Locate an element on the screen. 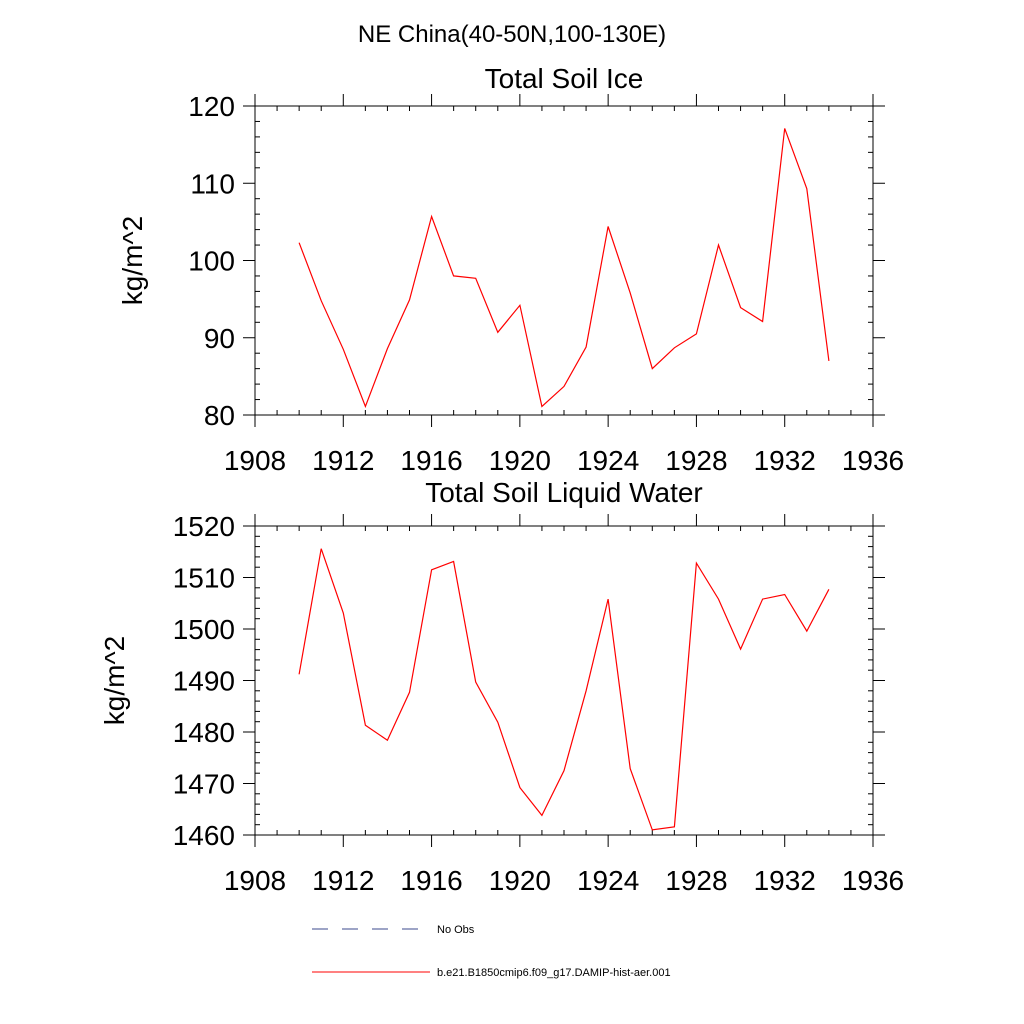  y-tick-label: 1500 is located at coordinates (204, 629).